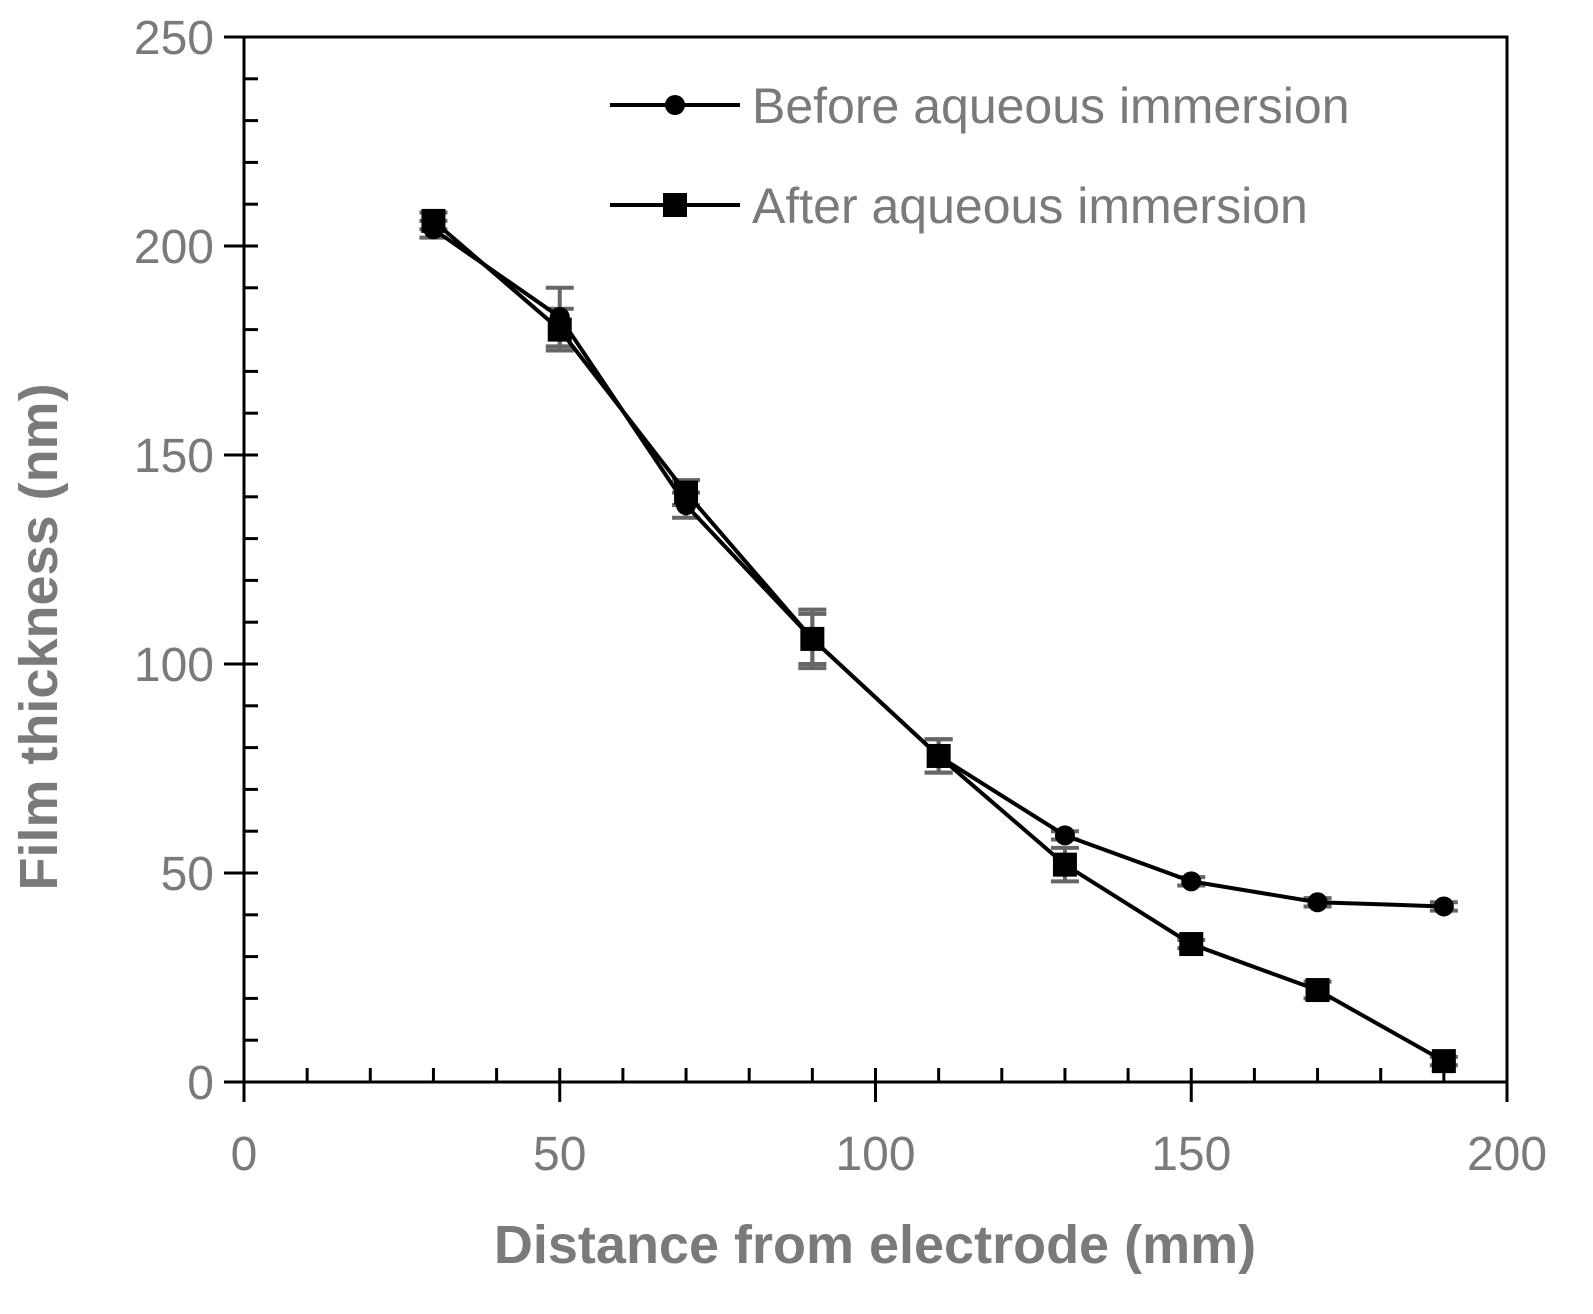 The height and width of the screenshot is (1314, 1593). Describe the element at coordinates (200, 1083) in the screenshot. I see `y-tick-label: 0` at that location.